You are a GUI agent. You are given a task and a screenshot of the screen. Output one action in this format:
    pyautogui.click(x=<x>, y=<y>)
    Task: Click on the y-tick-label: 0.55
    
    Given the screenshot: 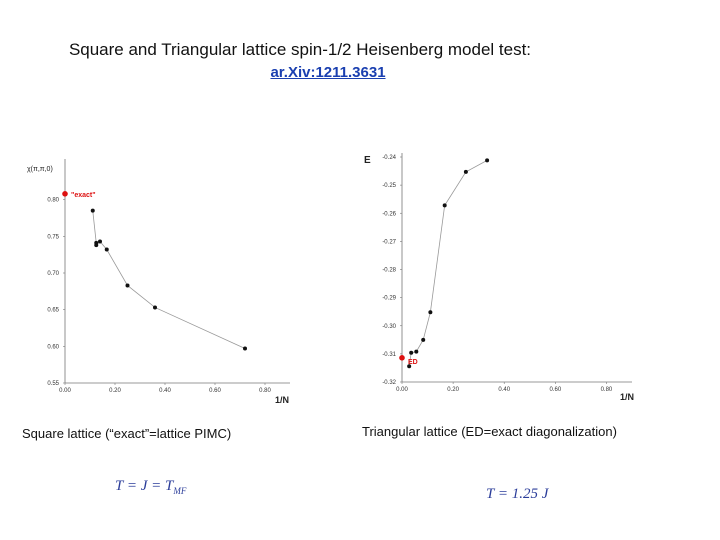 What is the action you would take?
    pyautogui.click(x=53, y=384)
    